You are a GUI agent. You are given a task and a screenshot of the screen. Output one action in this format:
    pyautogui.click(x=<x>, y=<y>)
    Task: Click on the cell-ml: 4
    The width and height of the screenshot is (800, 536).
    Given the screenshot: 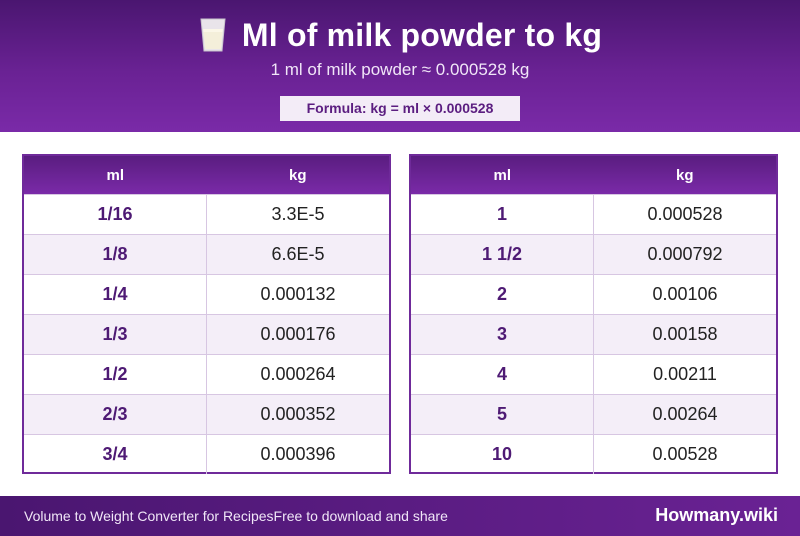 What is the action you would take?
    pyautogui.click(x=502, y=374)
    